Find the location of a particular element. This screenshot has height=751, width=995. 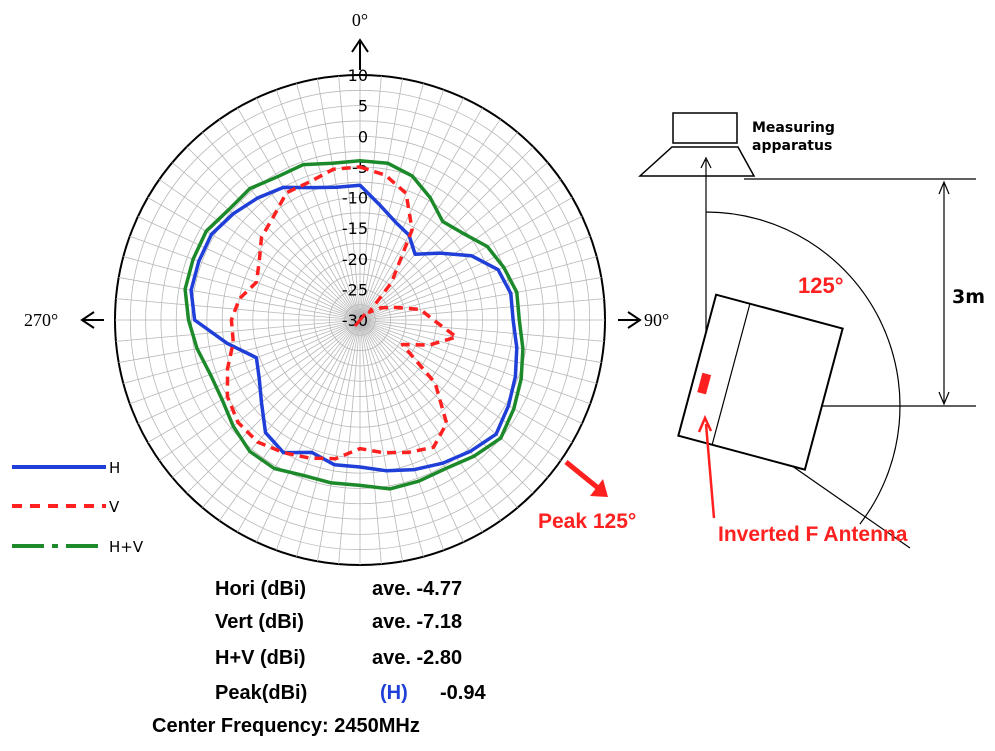

apparatus-label-line2: apparatus is located at coordinates (792, 146).